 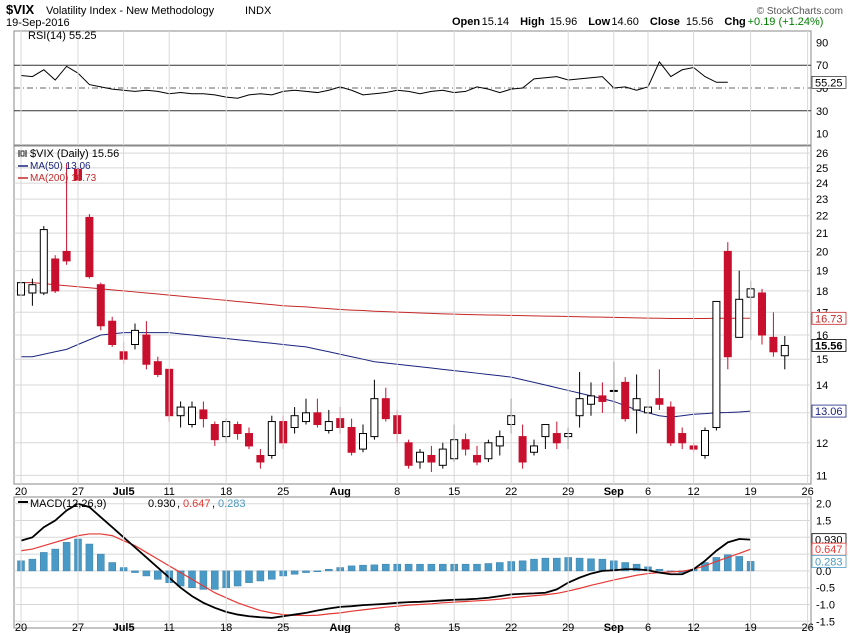 I want to click on histogram-legend-value: 0.283, so click(x=232, y=504).